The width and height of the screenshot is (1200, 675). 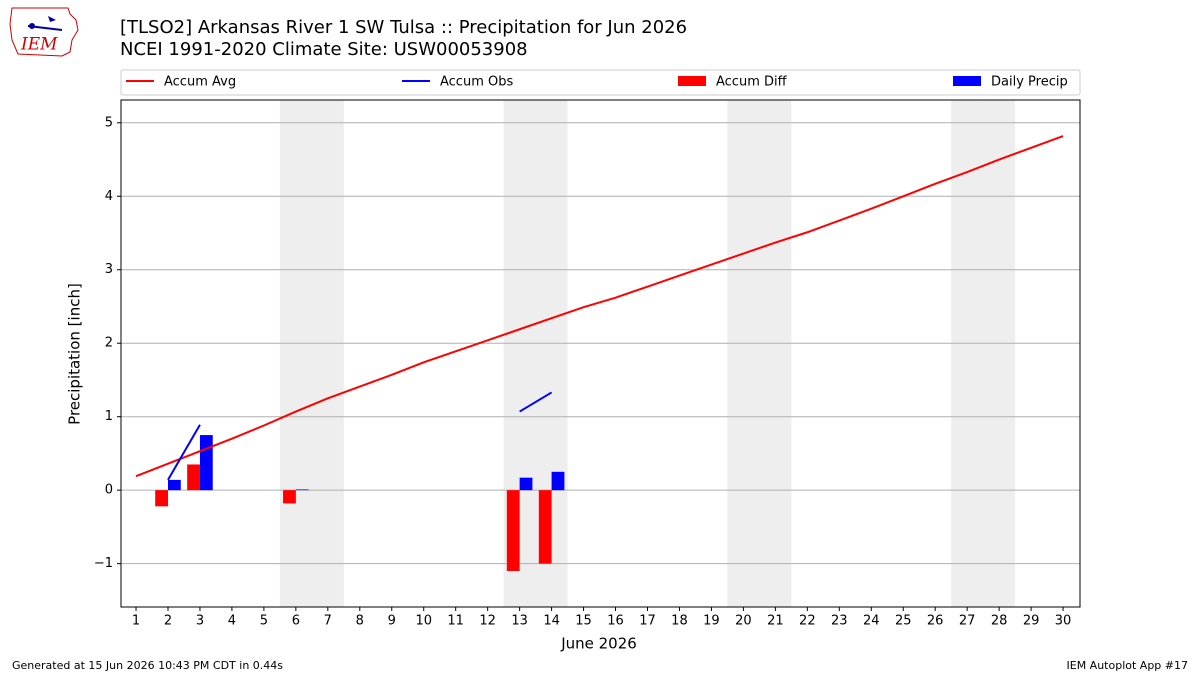 I want to click on x-tick-label: 17, so click(x=647, y=621).